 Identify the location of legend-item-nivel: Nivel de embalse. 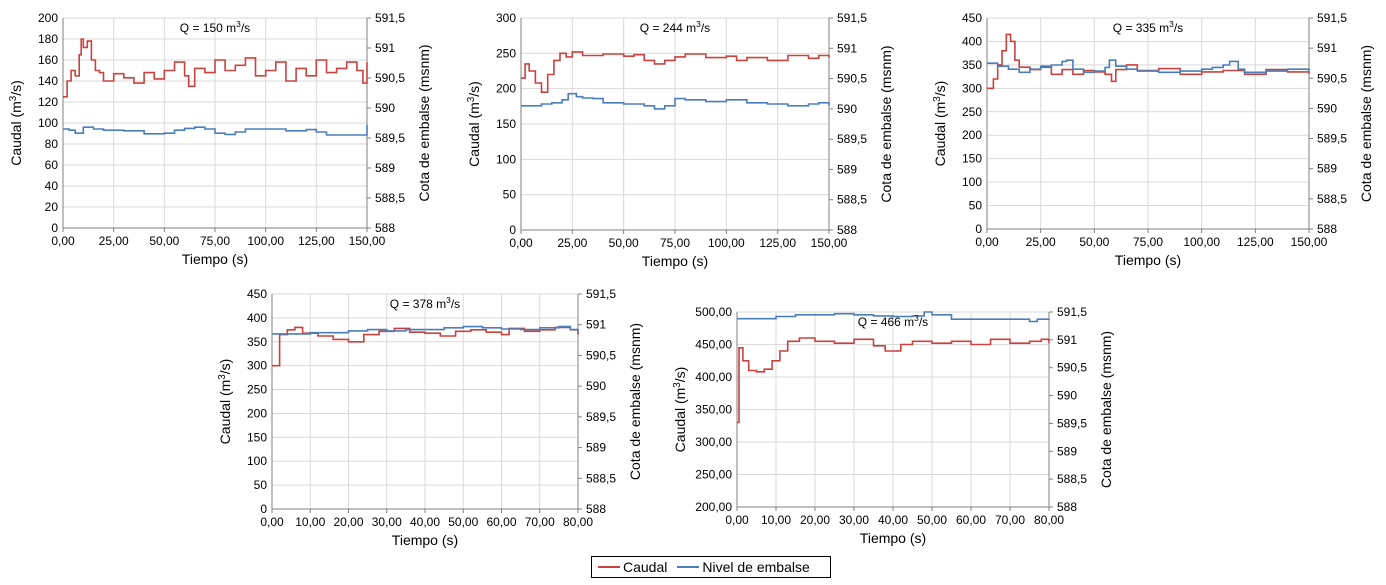
(743, 567).